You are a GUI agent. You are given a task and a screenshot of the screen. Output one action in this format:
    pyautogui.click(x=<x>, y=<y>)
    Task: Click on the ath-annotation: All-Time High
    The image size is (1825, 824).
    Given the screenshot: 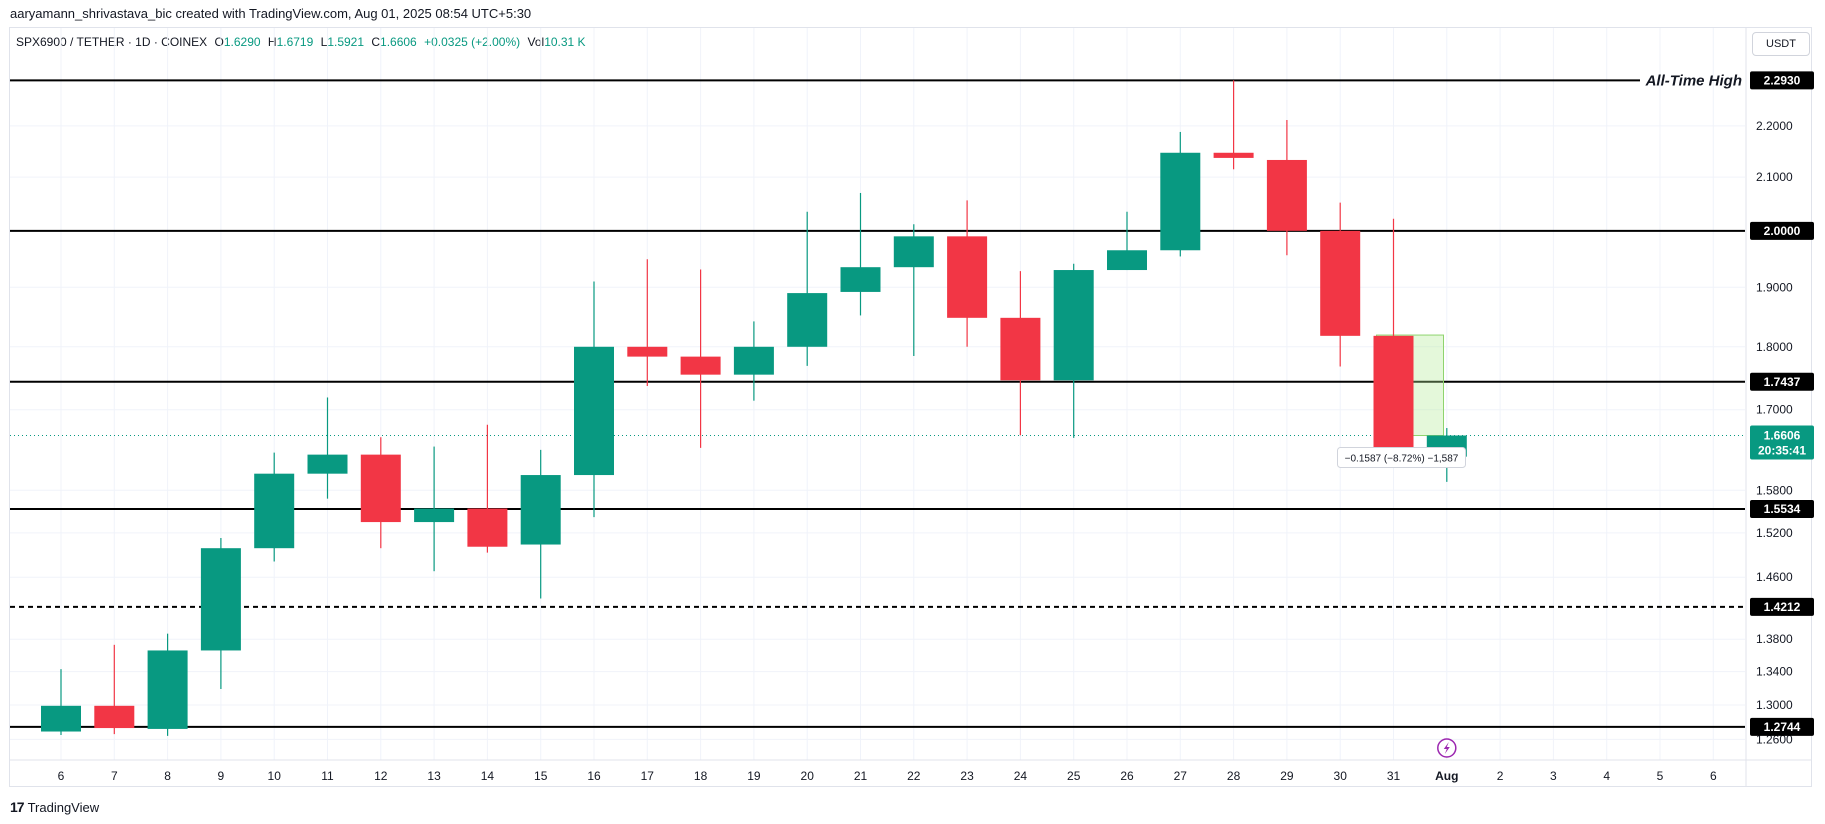 What is the action you would take?
    pyautogui.click(x=1693, y=80)
    